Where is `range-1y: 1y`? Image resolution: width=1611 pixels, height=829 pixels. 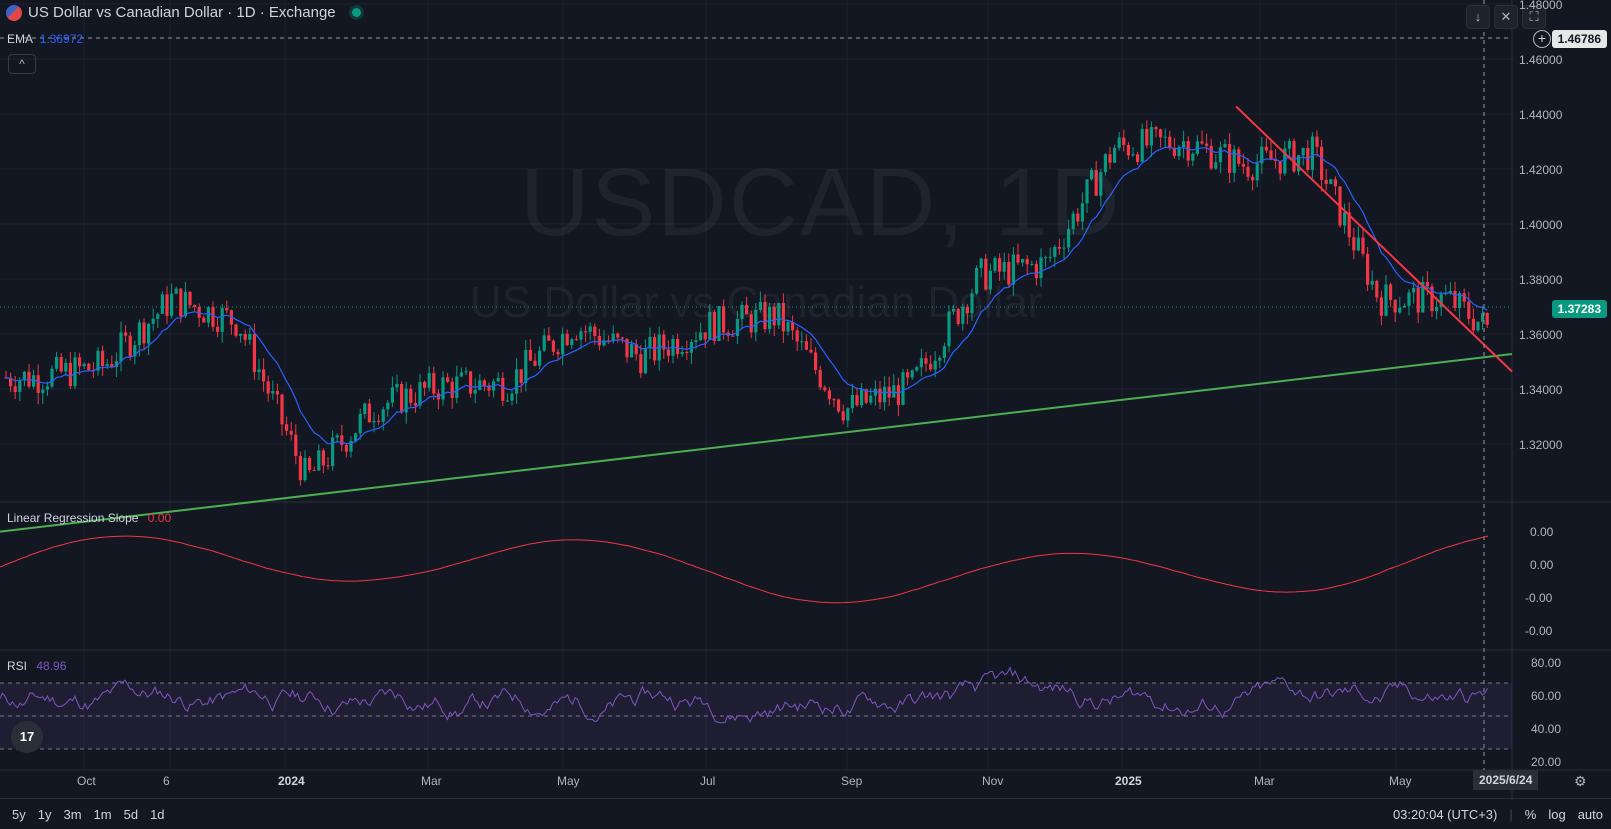 range-1y: 1y is located at coordinates (44, 814).